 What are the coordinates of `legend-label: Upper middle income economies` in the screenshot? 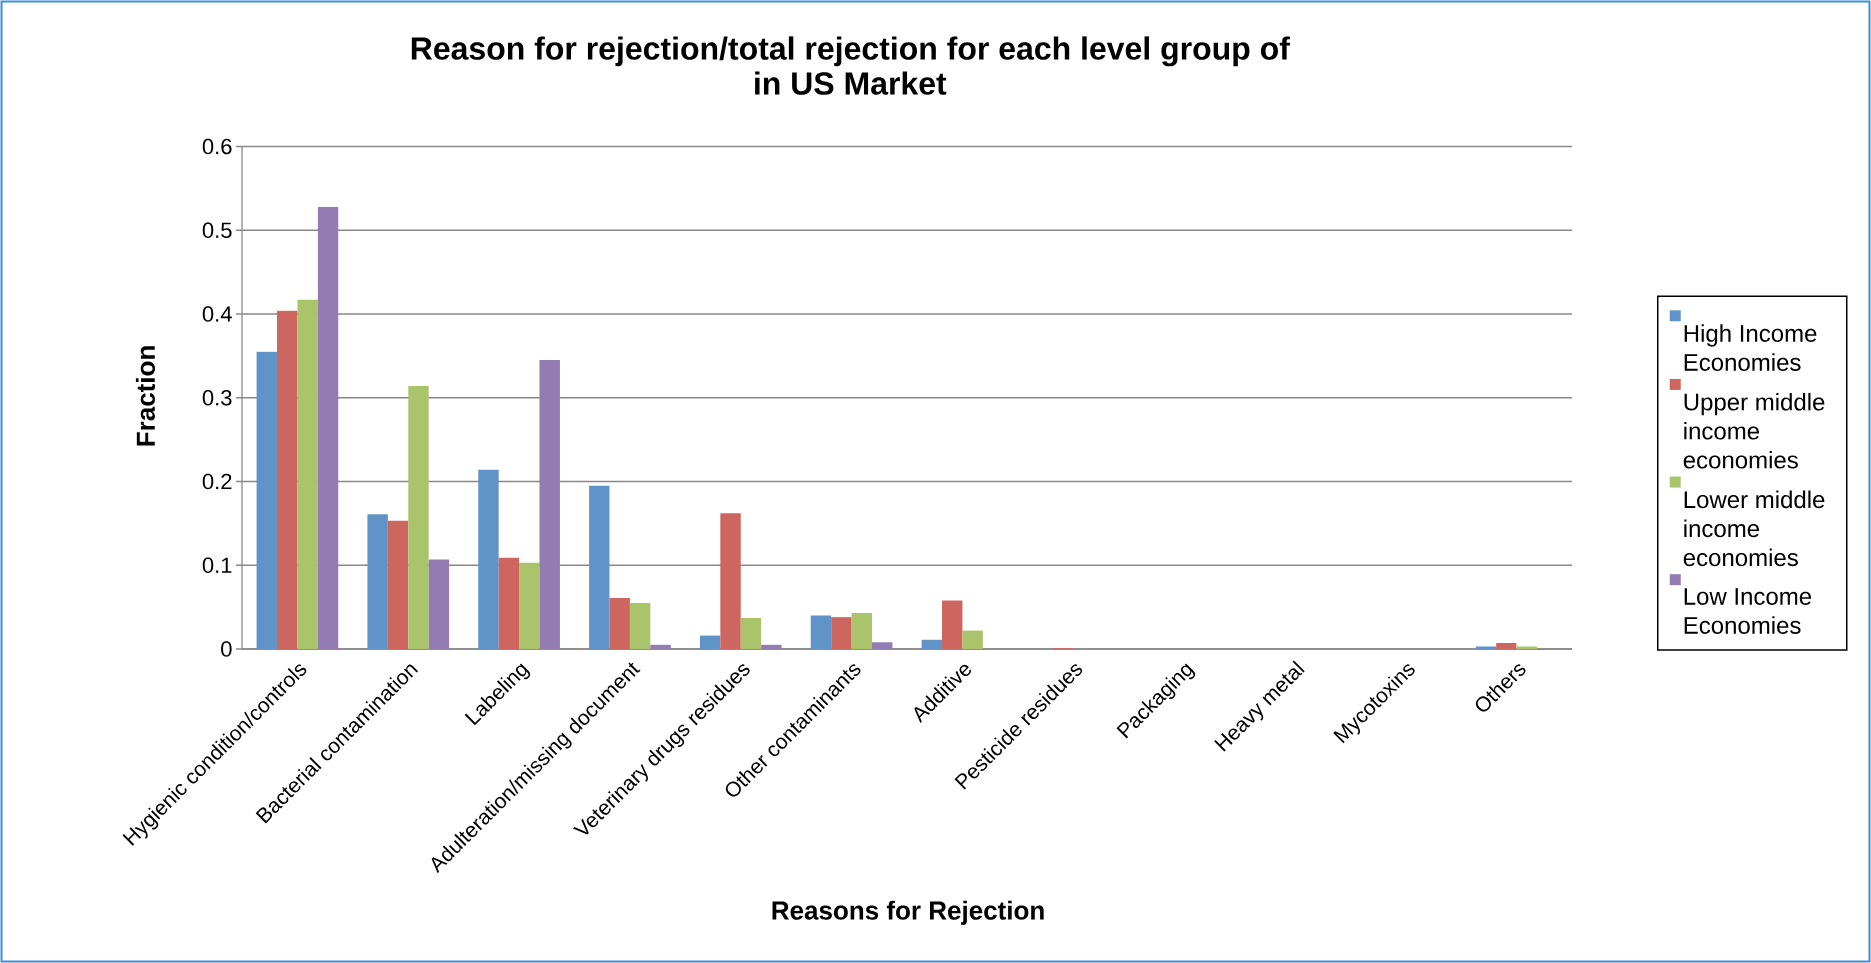 It's located at (1754, 430).